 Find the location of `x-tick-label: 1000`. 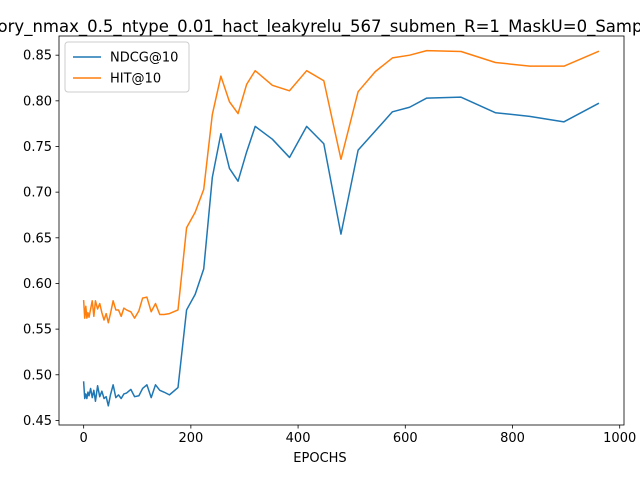

x-tick-label: 1000 is located at coordinates (619, 438).